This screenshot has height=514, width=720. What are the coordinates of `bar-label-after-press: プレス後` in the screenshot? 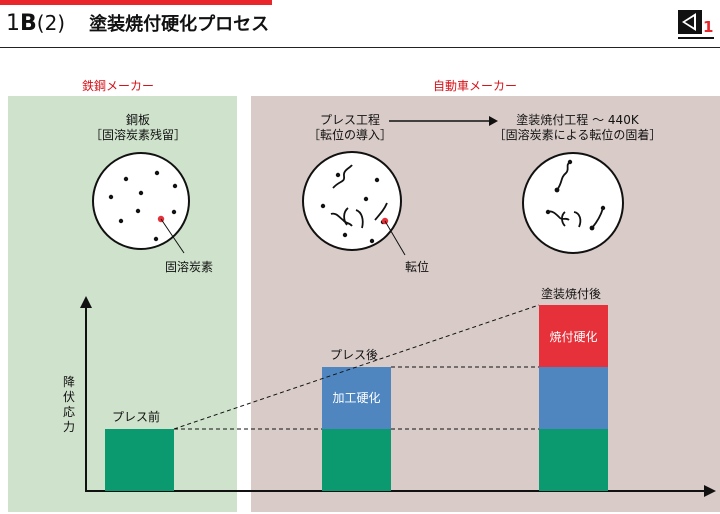 It's located at (354, 355).